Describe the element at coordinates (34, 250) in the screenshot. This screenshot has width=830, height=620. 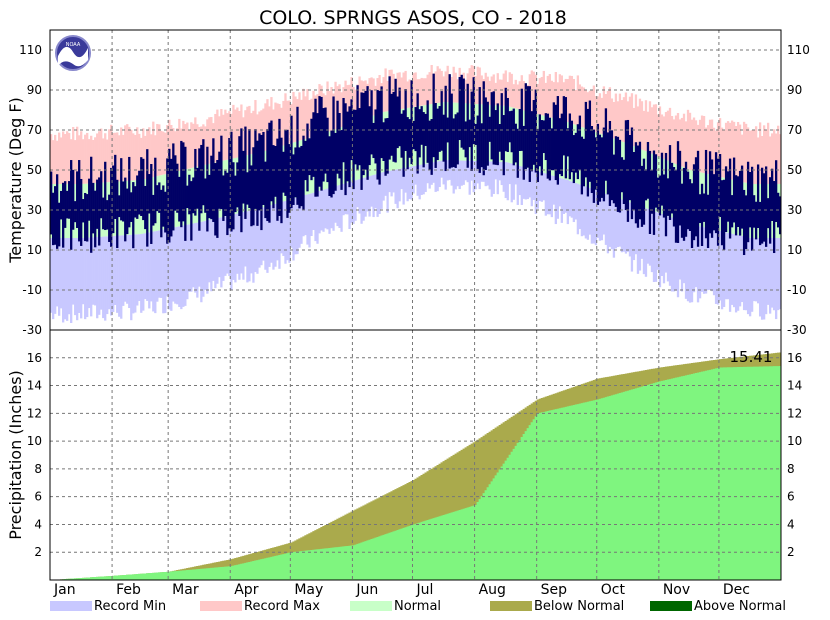
I see `temp-tick-label-left: 10` at that location.